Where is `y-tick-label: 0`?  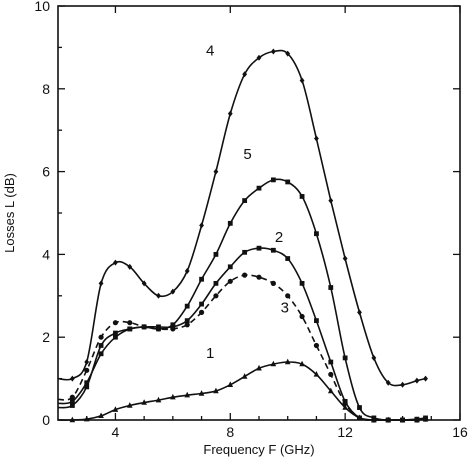
y-tick-label: 0 is located at coordinates (46, 420).